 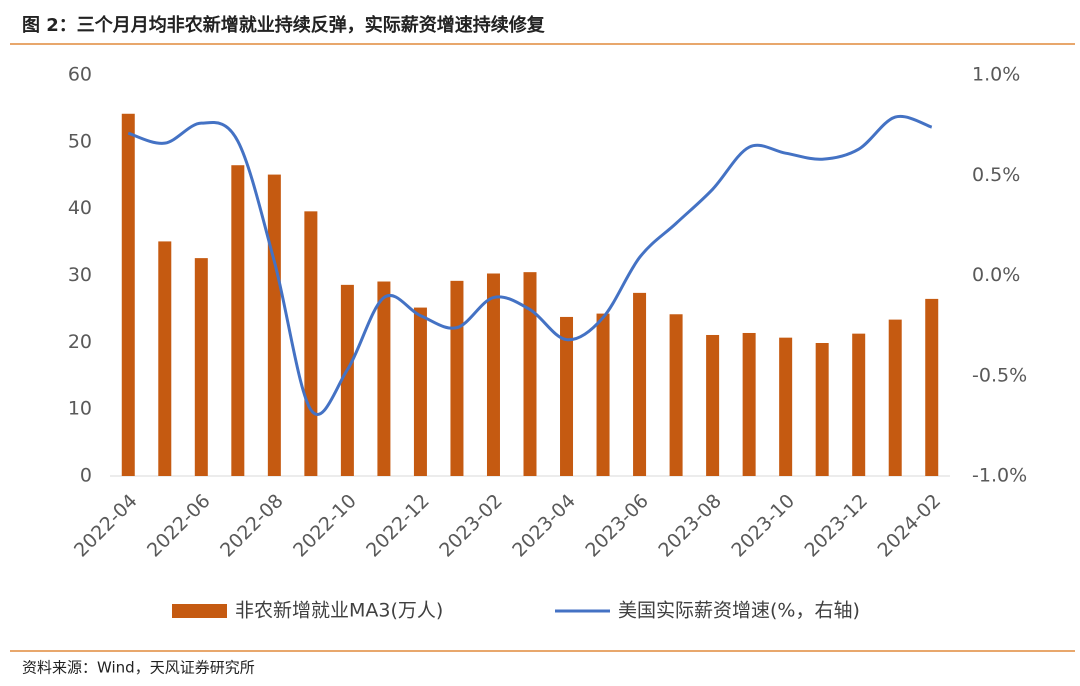 I want to click on x-tick-label: 2022-06, so click(x=179, y=526).